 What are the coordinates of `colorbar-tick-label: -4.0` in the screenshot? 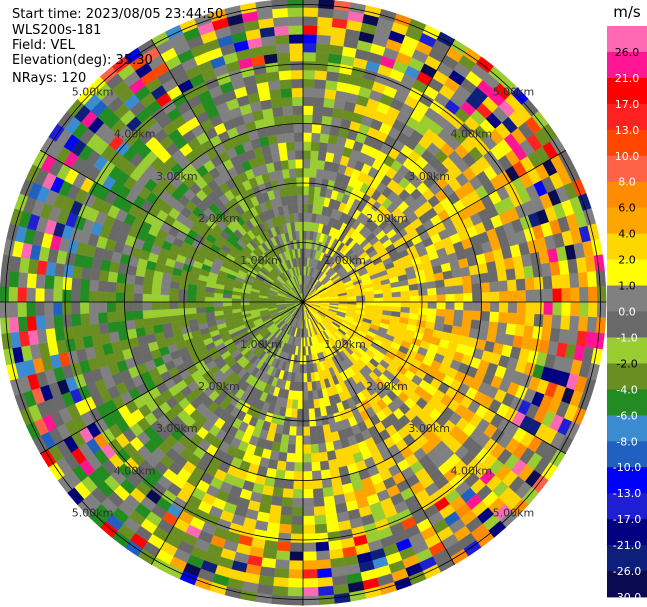 It's located at (626, 389).